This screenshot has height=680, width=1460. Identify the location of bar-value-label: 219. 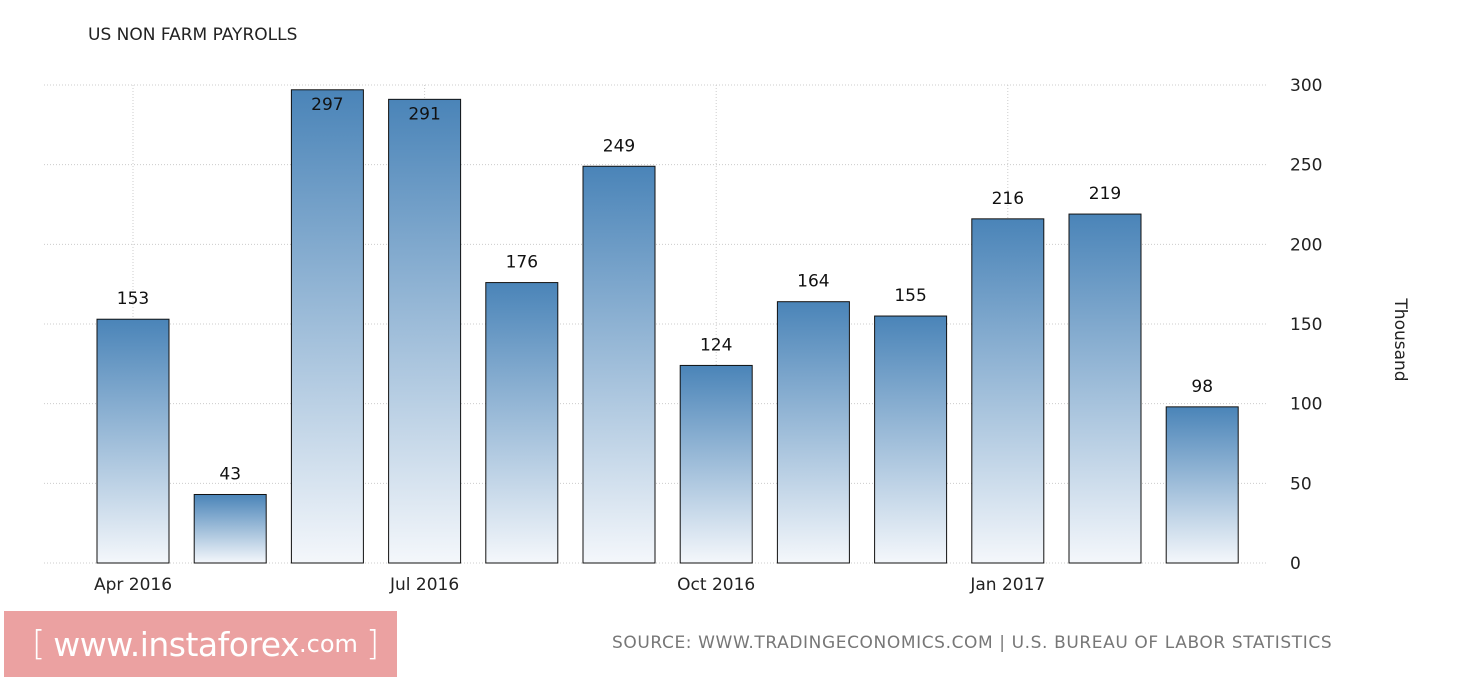
(1105, 194).